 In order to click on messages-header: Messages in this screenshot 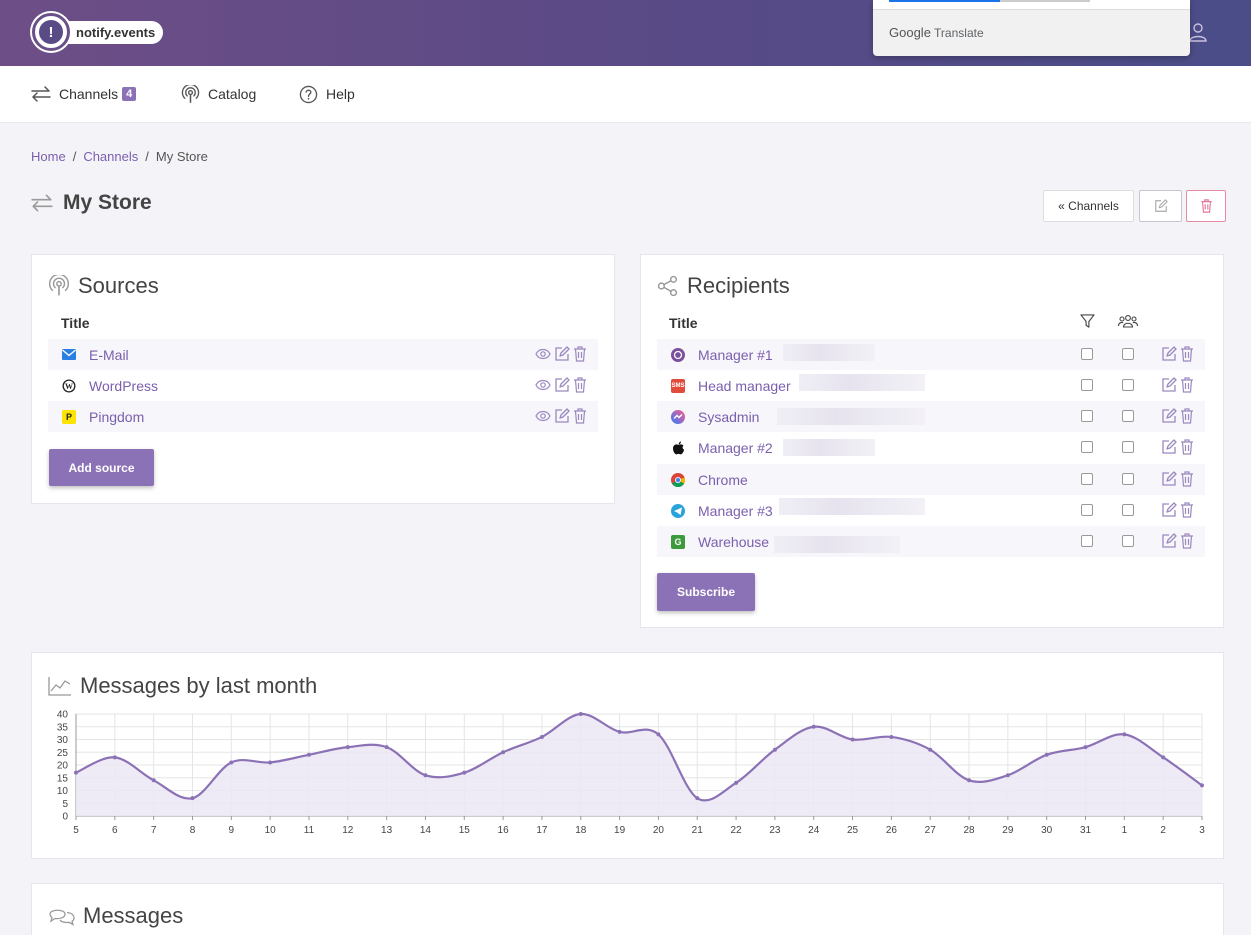, I will do `click(115, 916)`.